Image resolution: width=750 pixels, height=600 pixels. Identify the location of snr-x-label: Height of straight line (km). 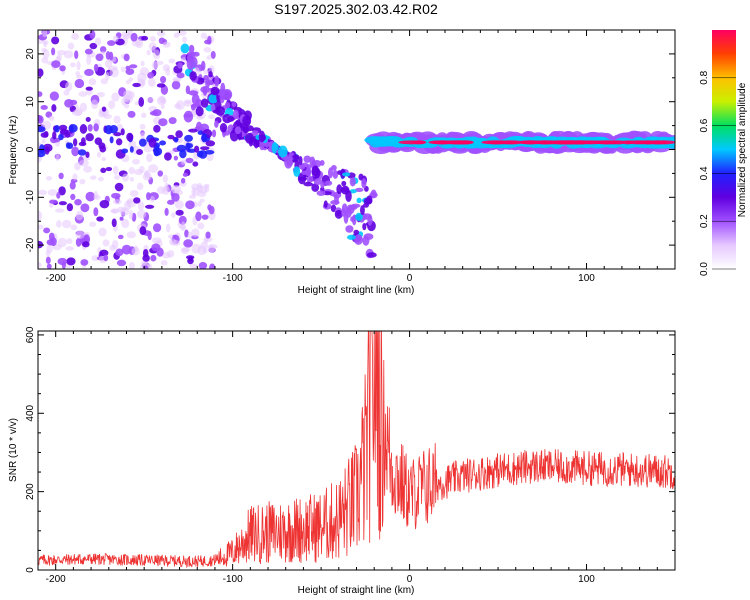
(356, 590).